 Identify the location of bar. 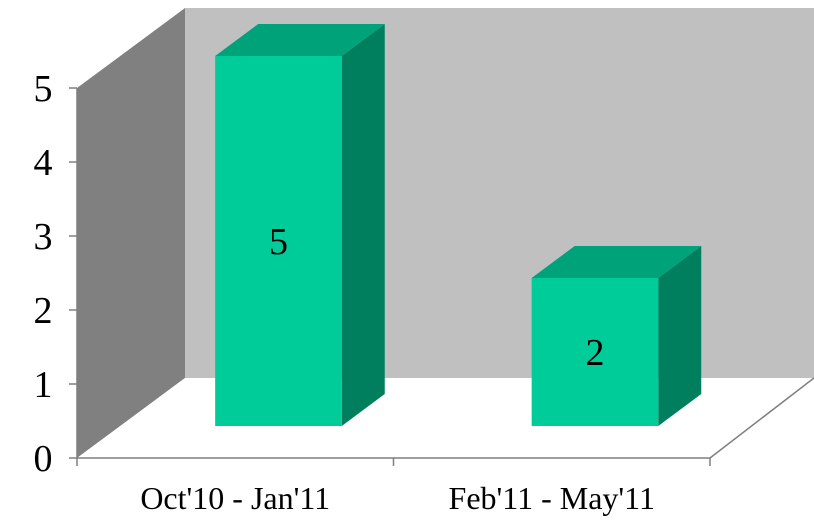
(616, 336).